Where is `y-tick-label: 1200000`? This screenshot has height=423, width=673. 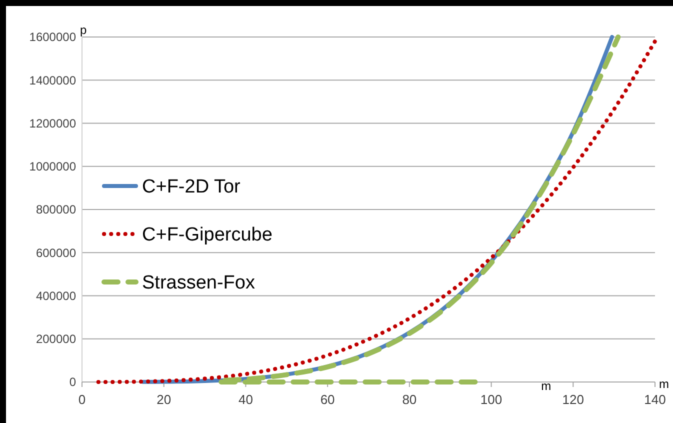 y-tick-label: 1200000 is located at coordinates (52, 123).